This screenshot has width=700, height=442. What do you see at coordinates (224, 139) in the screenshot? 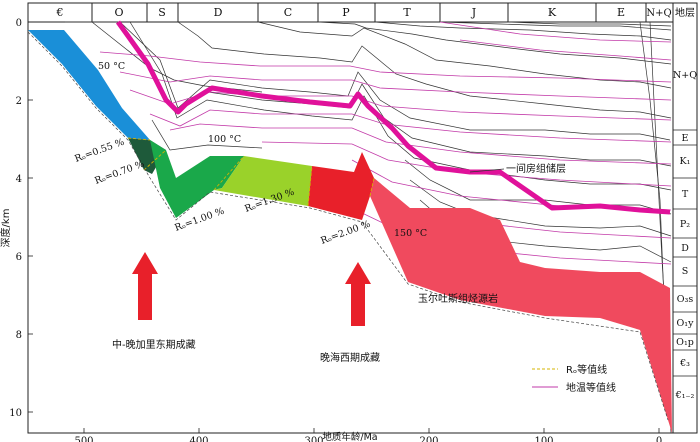
I see `isotherm-100-label: 100 °C` at bounding box center [224, 139].